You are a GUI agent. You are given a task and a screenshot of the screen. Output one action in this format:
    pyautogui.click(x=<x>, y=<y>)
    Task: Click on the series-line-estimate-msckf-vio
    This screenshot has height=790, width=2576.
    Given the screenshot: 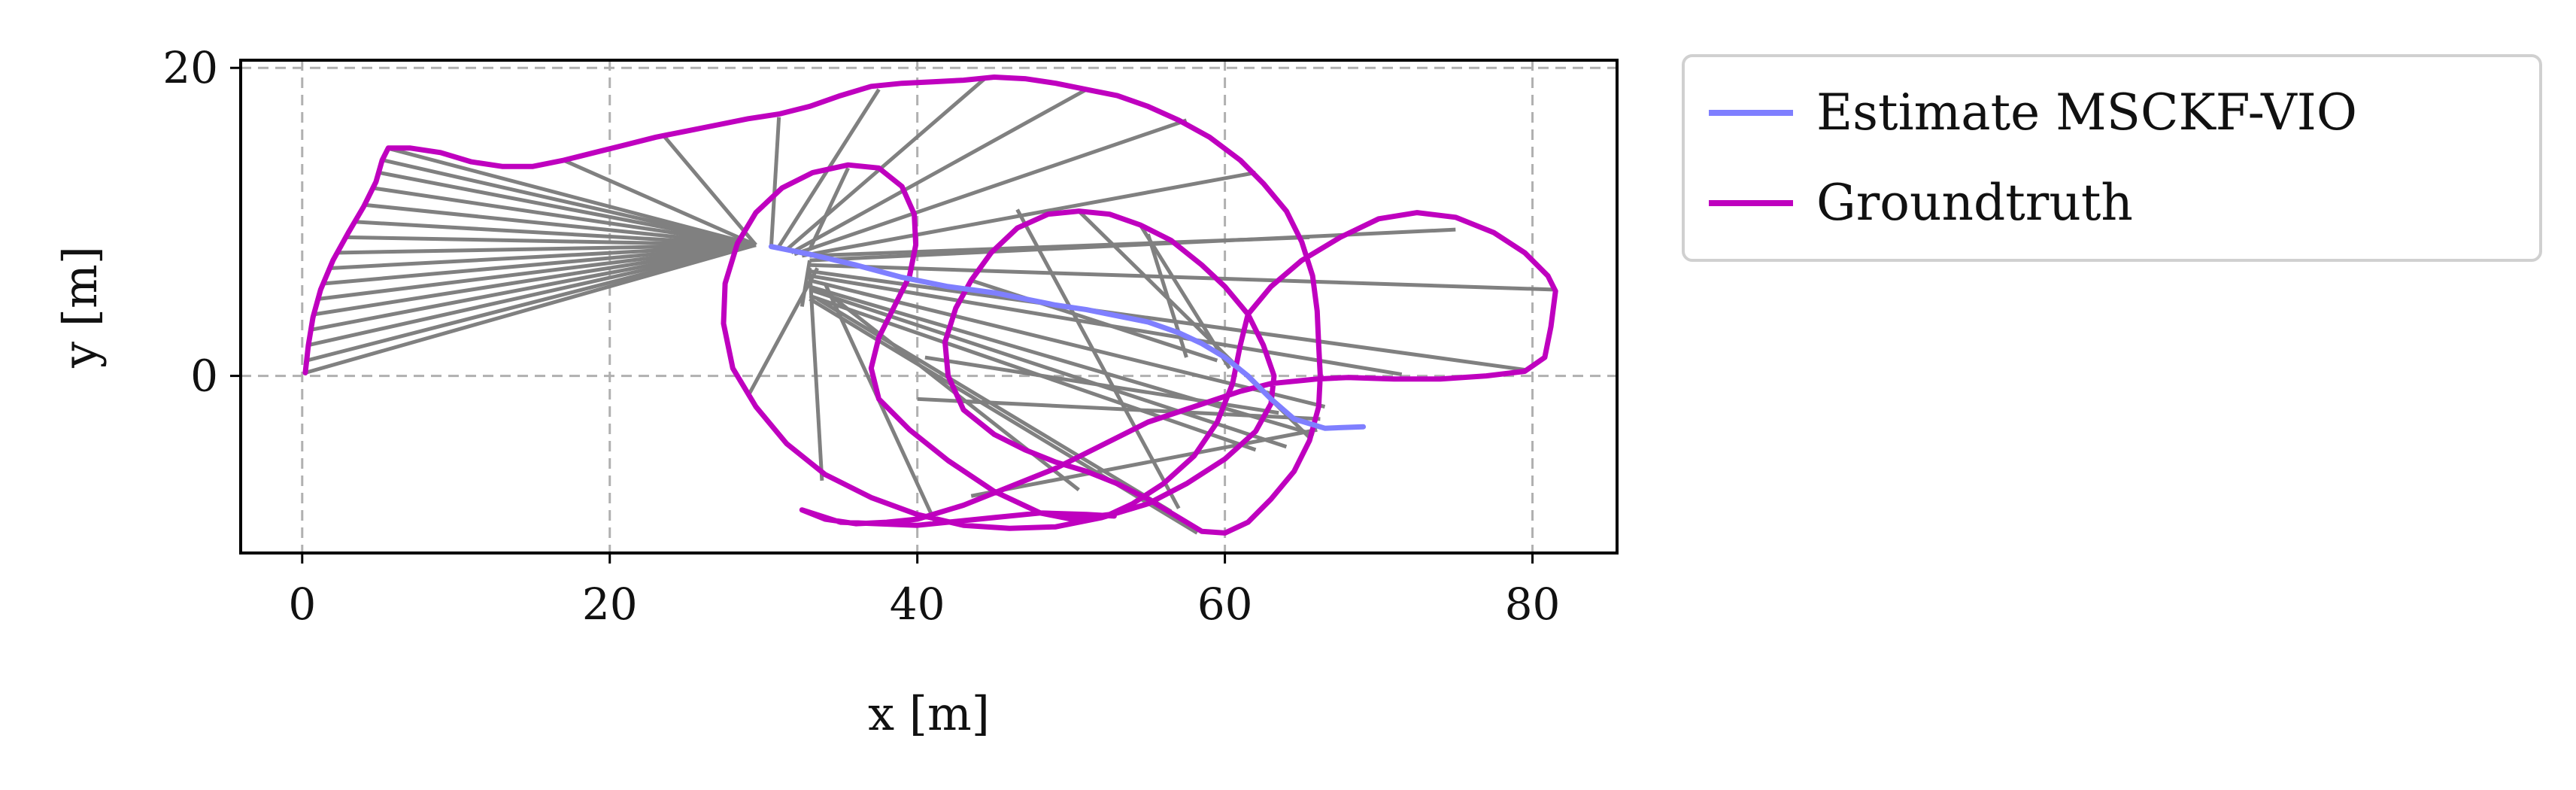 What is the action you would take?
    pyautogui.click(x=1067, y=337)
    